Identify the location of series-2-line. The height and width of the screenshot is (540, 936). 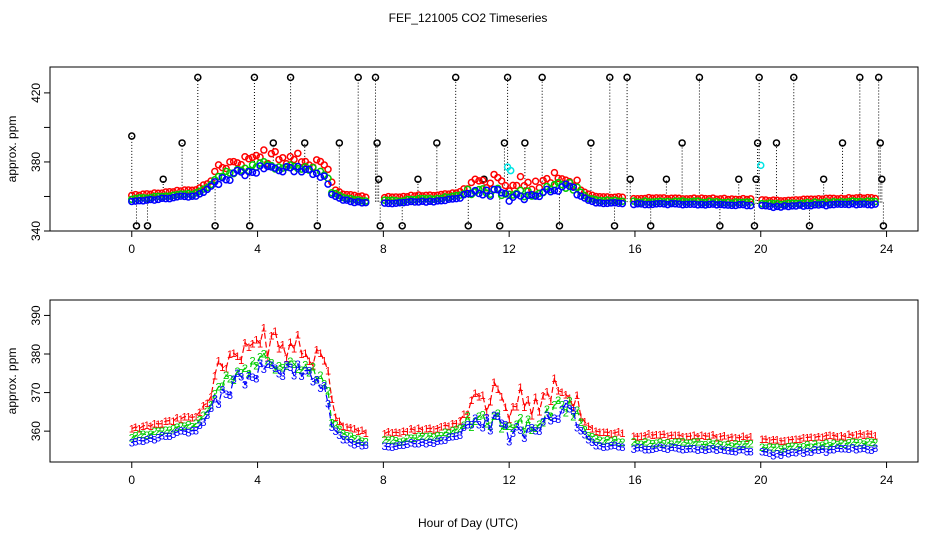
(503, 401).